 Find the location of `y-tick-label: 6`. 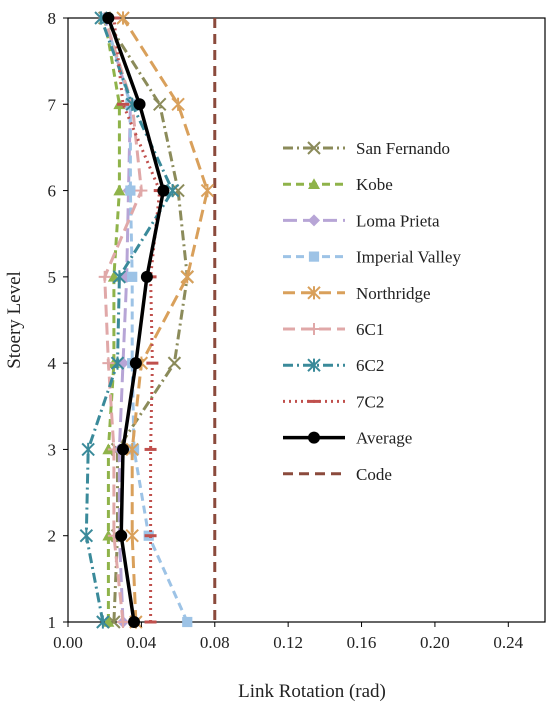

y-tick-label: 6 is located at coordinates (52, 191).